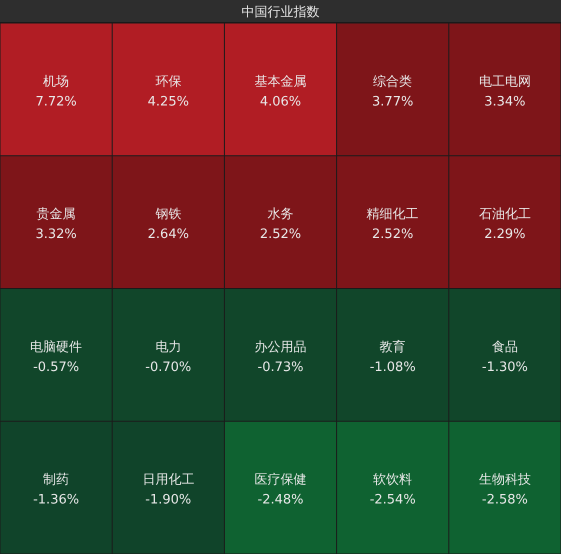 The height and width of the screenshot is (554, 561). What do you see at coordinates (56, 234) in the screenshot?
I see `data-label: 3.32%` at bounding box center [56, 234].